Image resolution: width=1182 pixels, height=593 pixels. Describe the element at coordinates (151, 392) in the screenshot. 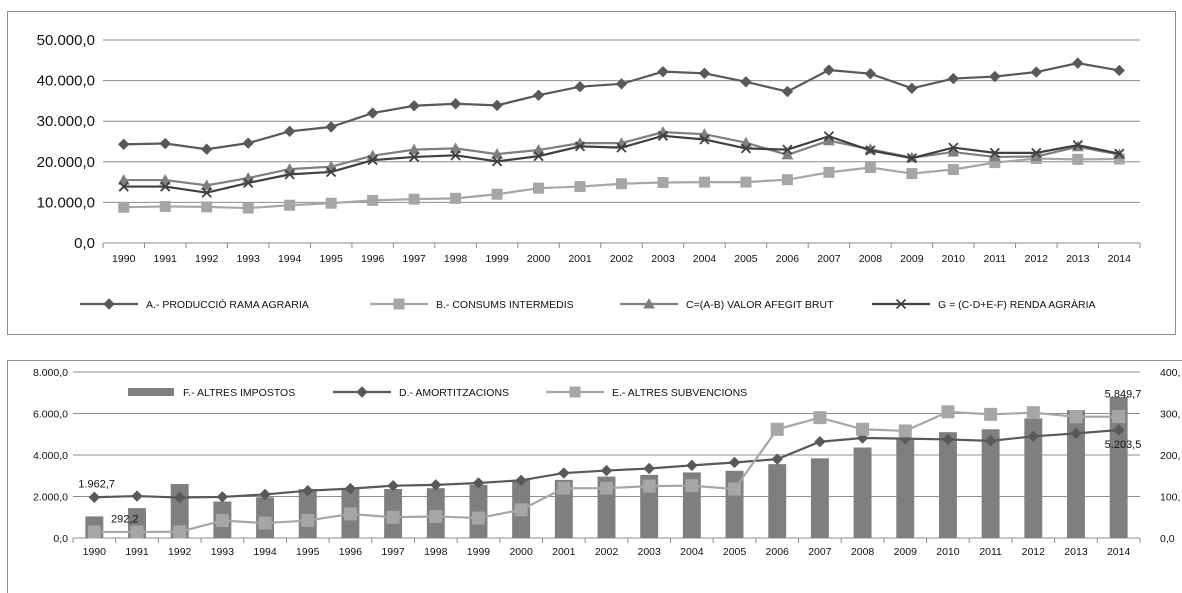

I see `legend-swatch-bottom` at that location.